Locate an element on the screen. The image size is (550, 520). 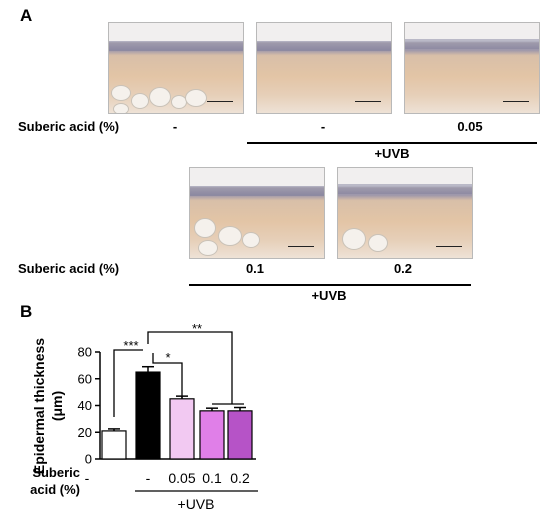
y-tick-label-40: 40 is located at coordinates (85, 405).